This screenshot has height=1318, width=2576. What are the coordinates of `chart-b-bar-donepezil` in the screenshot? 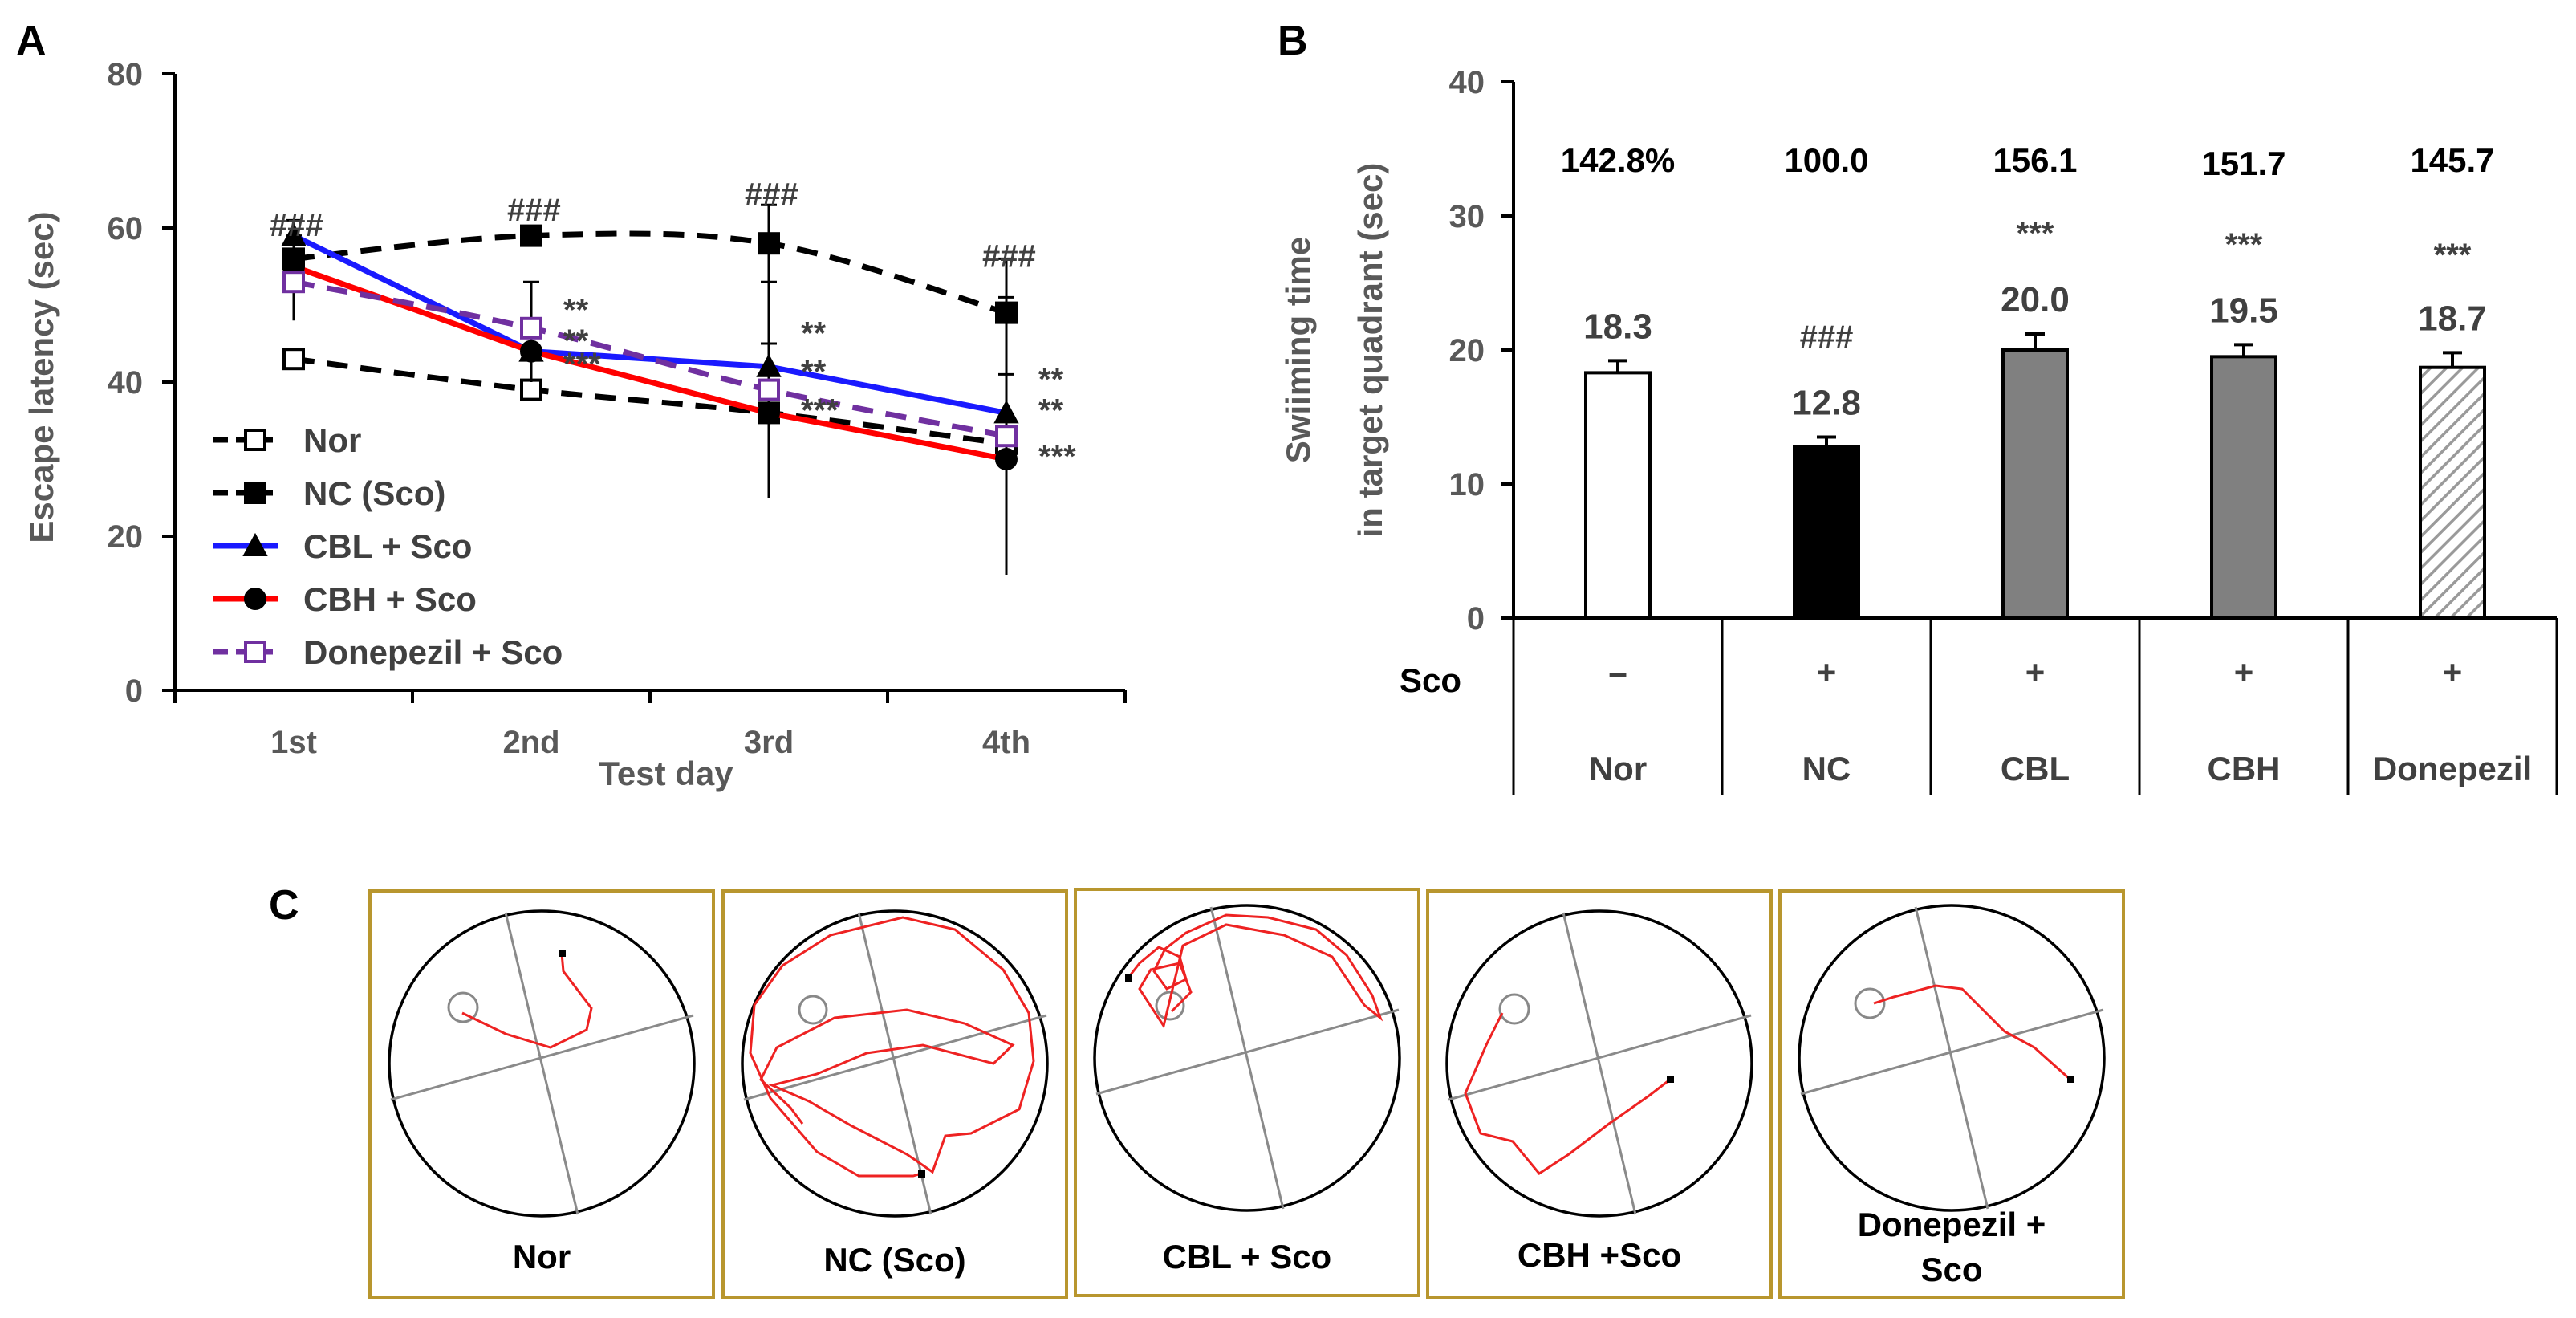 It's located at (2452, 492).